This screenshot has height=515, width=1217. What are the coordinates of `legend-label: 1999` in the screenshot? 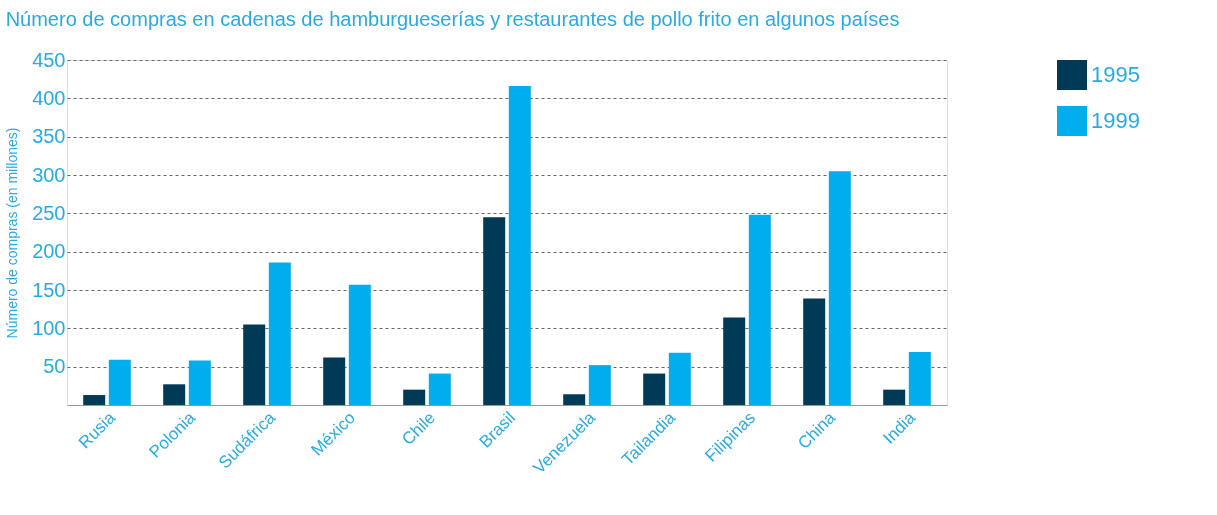 It's located at (1115, 120).